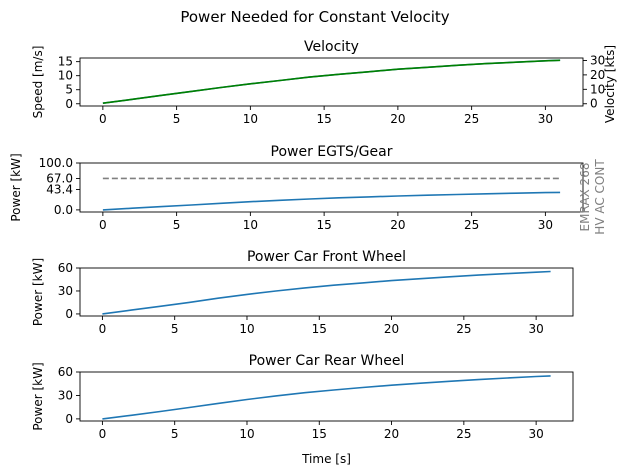  What do you see at coordinates (65, 76) in the screenshot?
I see `y-tick-label: 10` at bounding box center [65, 76].